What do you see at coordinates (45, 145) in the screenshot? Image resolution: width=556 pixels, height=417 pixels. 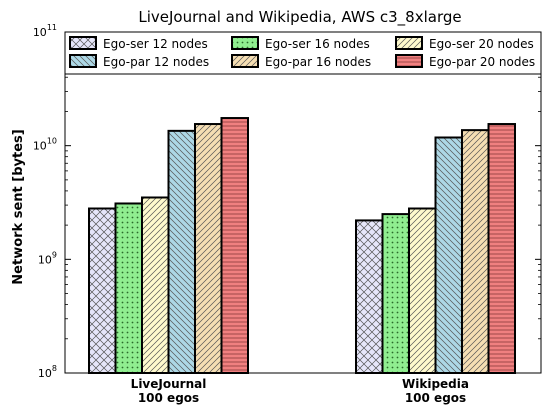 I see `y-tick-label: 10¹⁰` at bounding box center [45, 145].